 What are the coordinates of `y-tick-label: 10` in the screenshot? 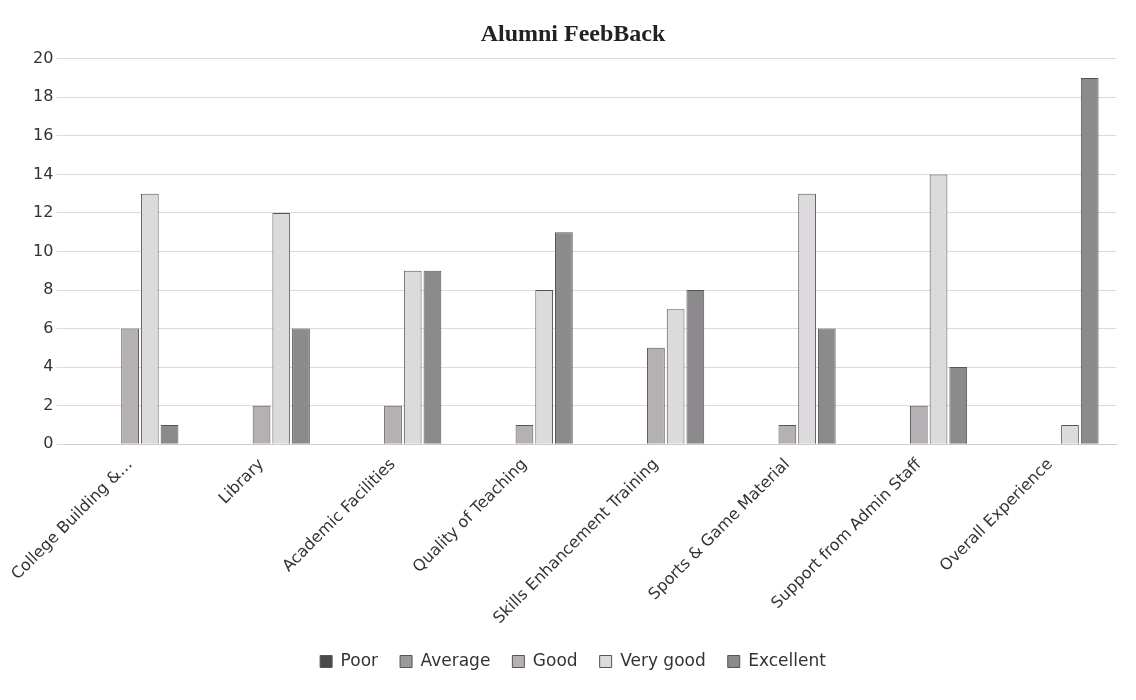 It's located at (43, 250).